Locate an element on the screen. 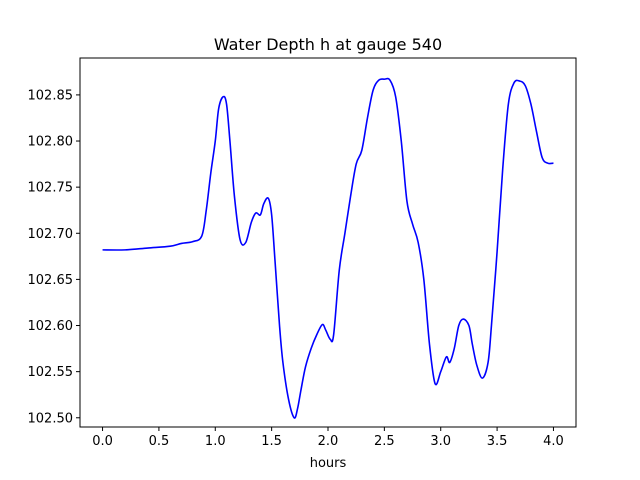 Image resolution: width=640 pixels, height=480 pixels. x-tick-label: 0.0 is located at coordinates (102, 441).